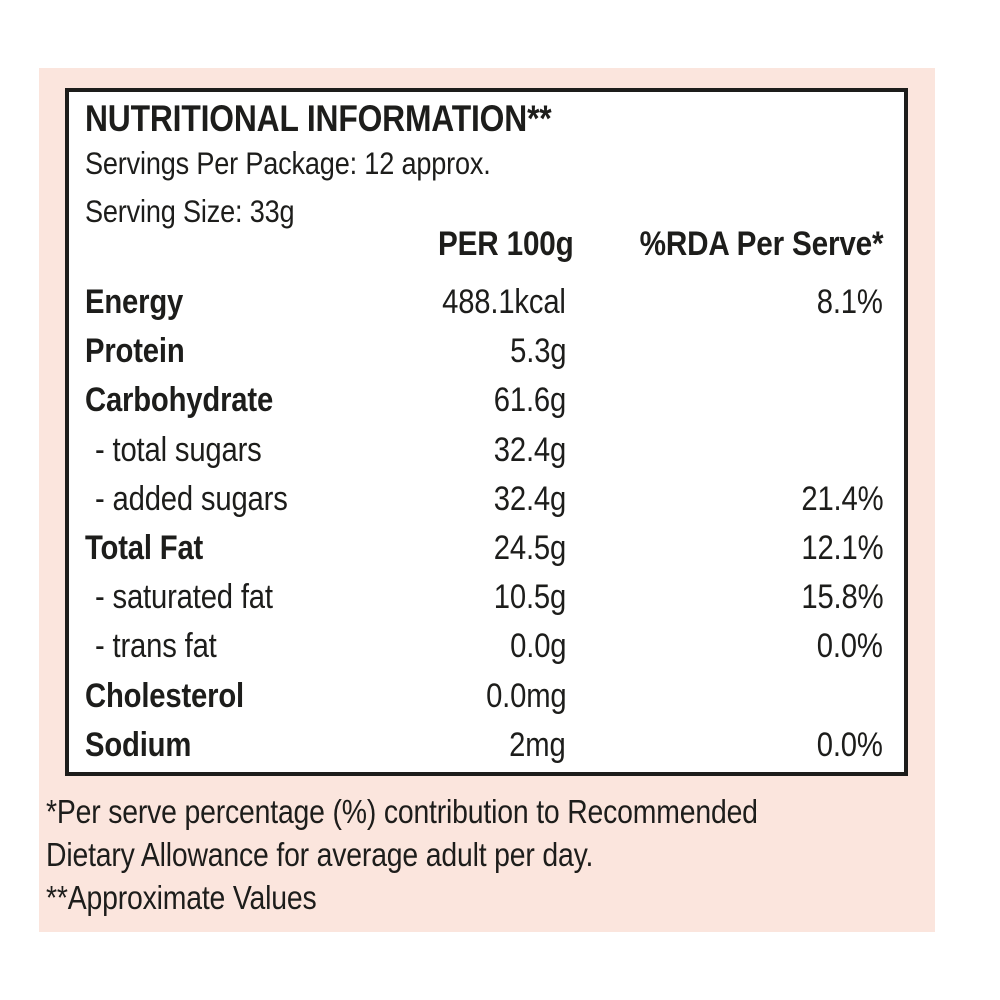 This screenshot has width=1000, height=1000. What do you see at coordinates (178, 449) in the screenshot?
I see `nutrient-name-text: - total sugars` at bounding box center [178, 449].